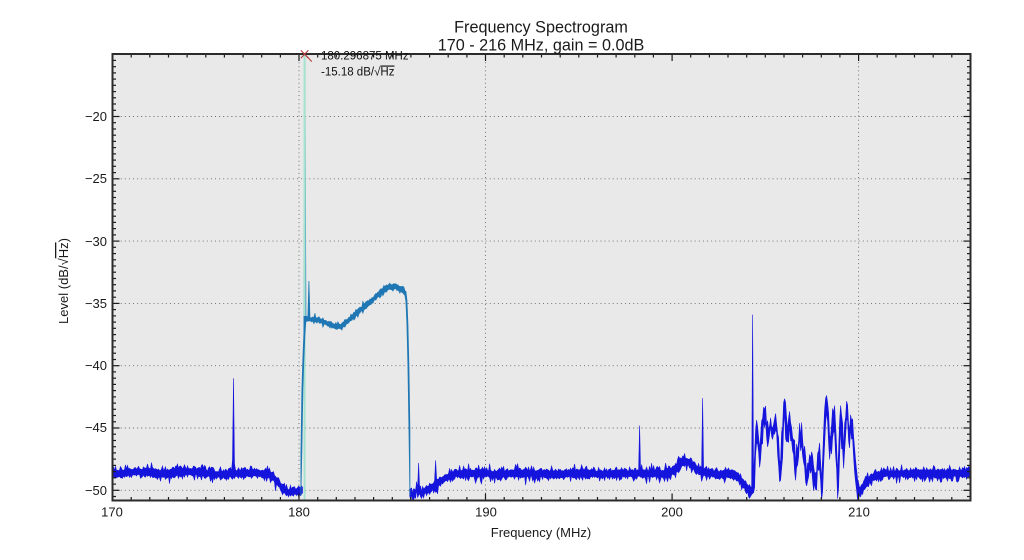  What do you see at coordinates (96, 241) in the screenshot?
I see `svg-text: −30` at bounding box center [96, 241].